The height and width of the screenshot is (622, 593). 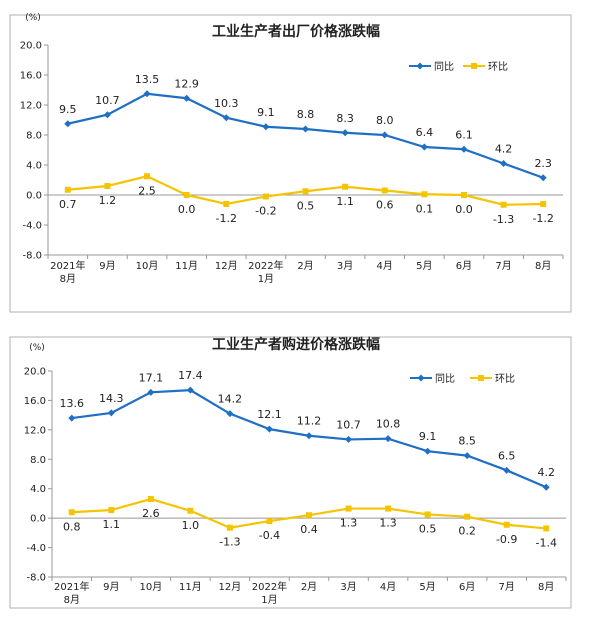 I want to click on data-label: 6.4, so click(x=425, y=132).